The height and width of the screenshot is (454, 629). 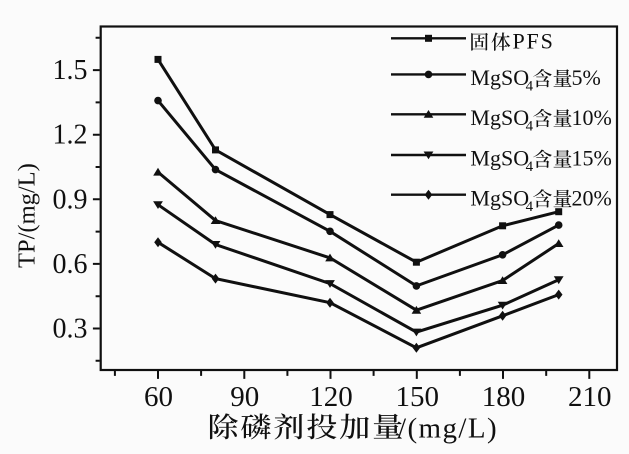 What do you see at coordinates (70, 329) in the screenshot?
I see `svg-text: 0.3` at bounding box center [70, 329].